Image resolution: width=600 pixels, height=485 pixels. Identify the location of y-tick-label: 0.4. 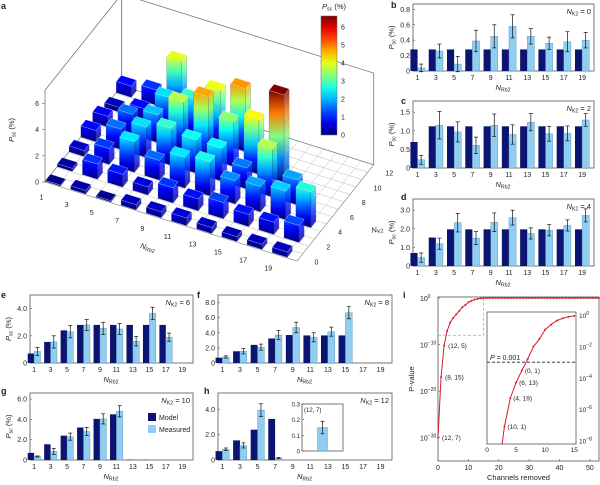
(405, 41).